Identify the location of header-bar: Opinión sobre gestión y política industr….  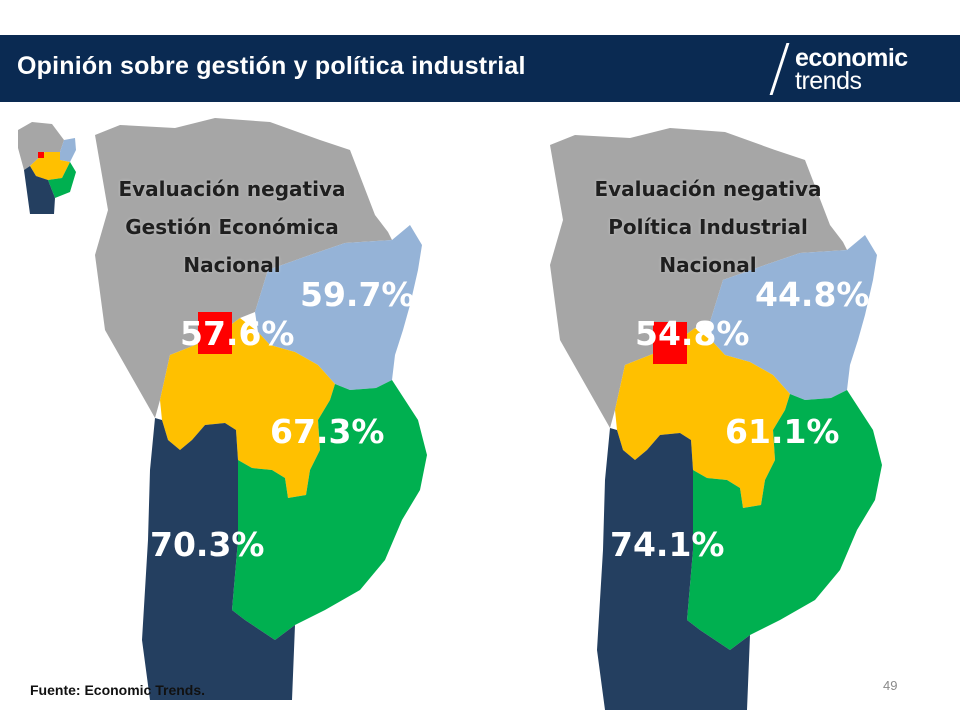
(480, 68).